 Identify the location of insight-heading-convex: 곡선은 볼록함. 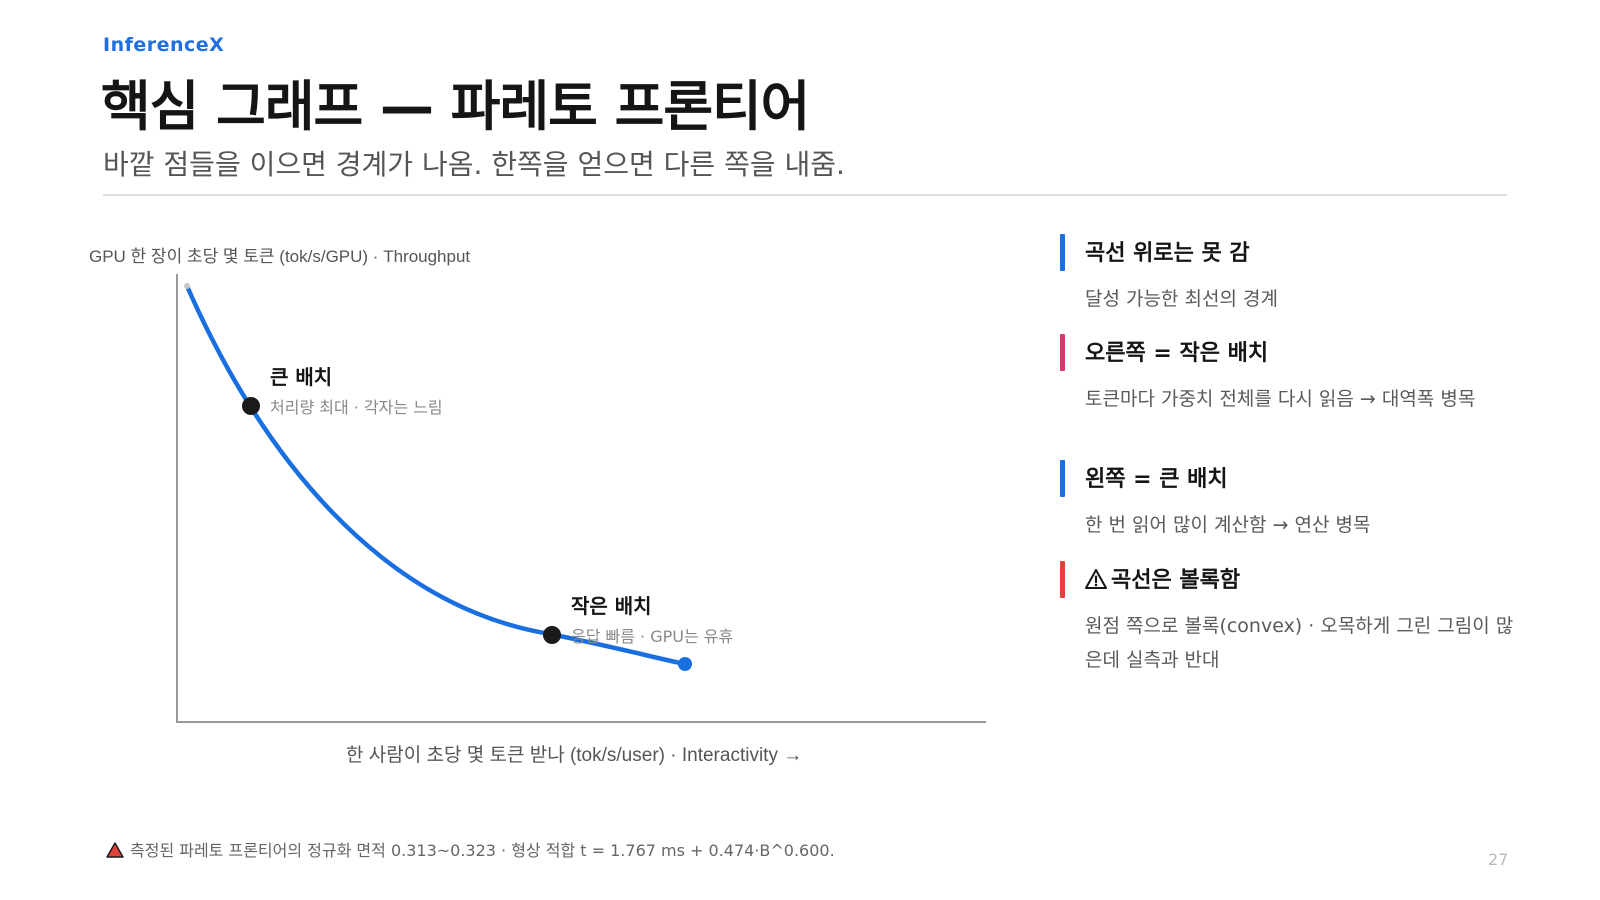
(1162, 578).